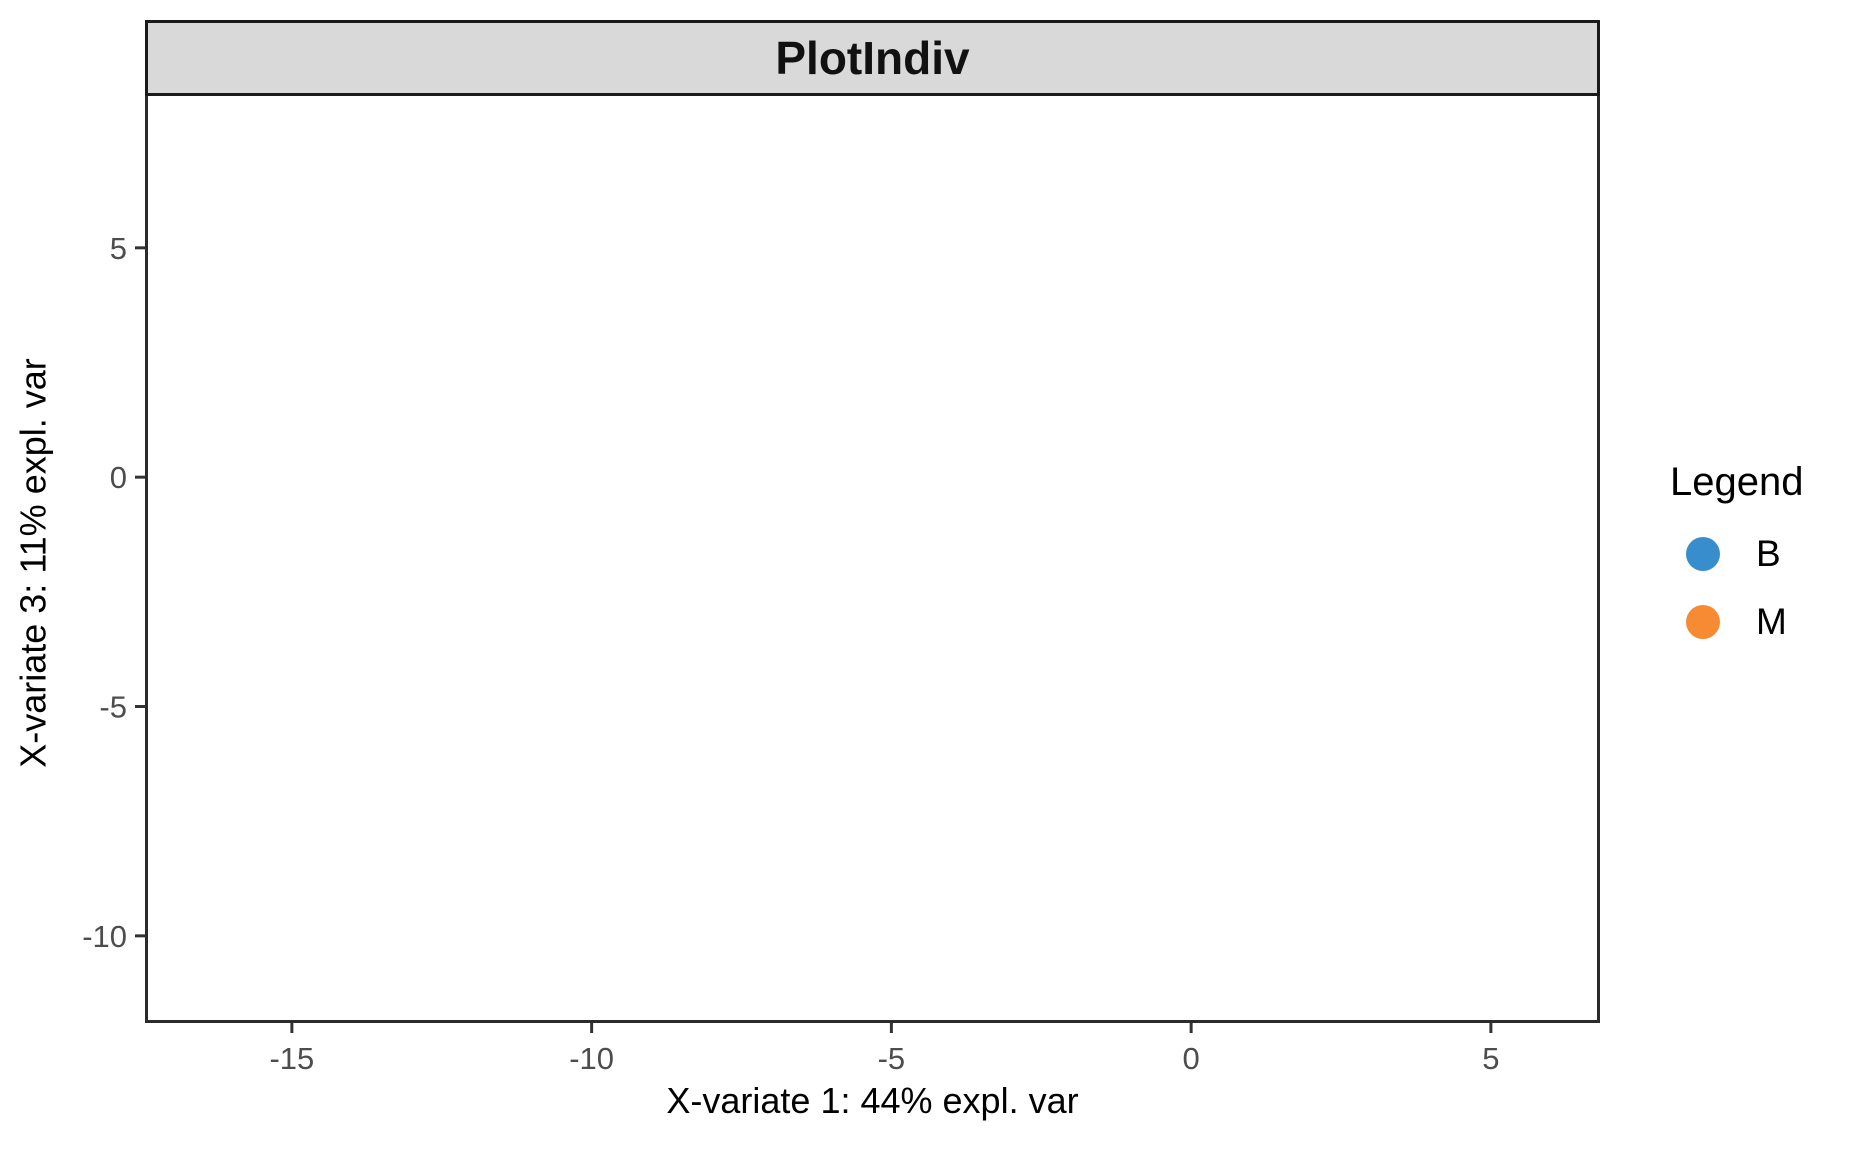 Image resolution: width=1872 pixels, height=1152 pixels. Describe the element at coordinates (1703, 622) in the screenshot. I see `legend-swatch-m-icon` at that location.